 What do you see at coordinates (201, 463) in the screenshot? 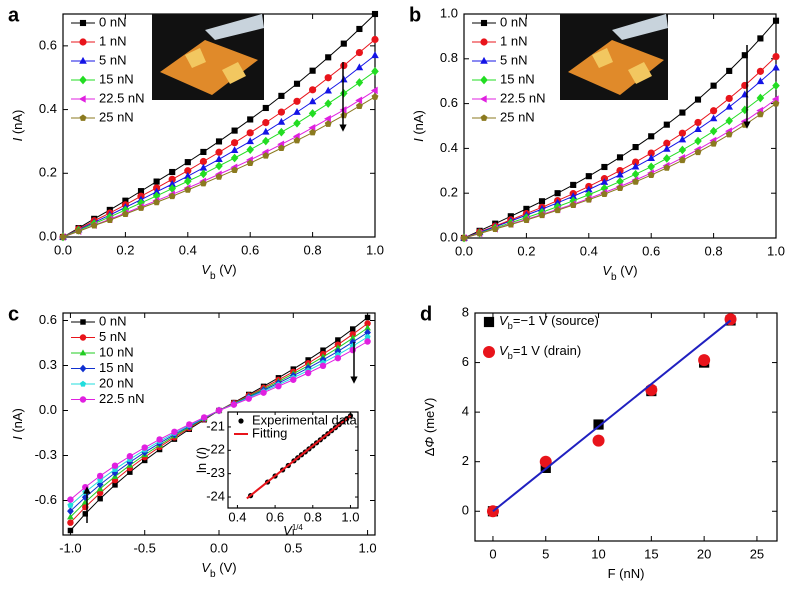
I see `y-axis-label-part: ln (` at bounding box center [201, 463].